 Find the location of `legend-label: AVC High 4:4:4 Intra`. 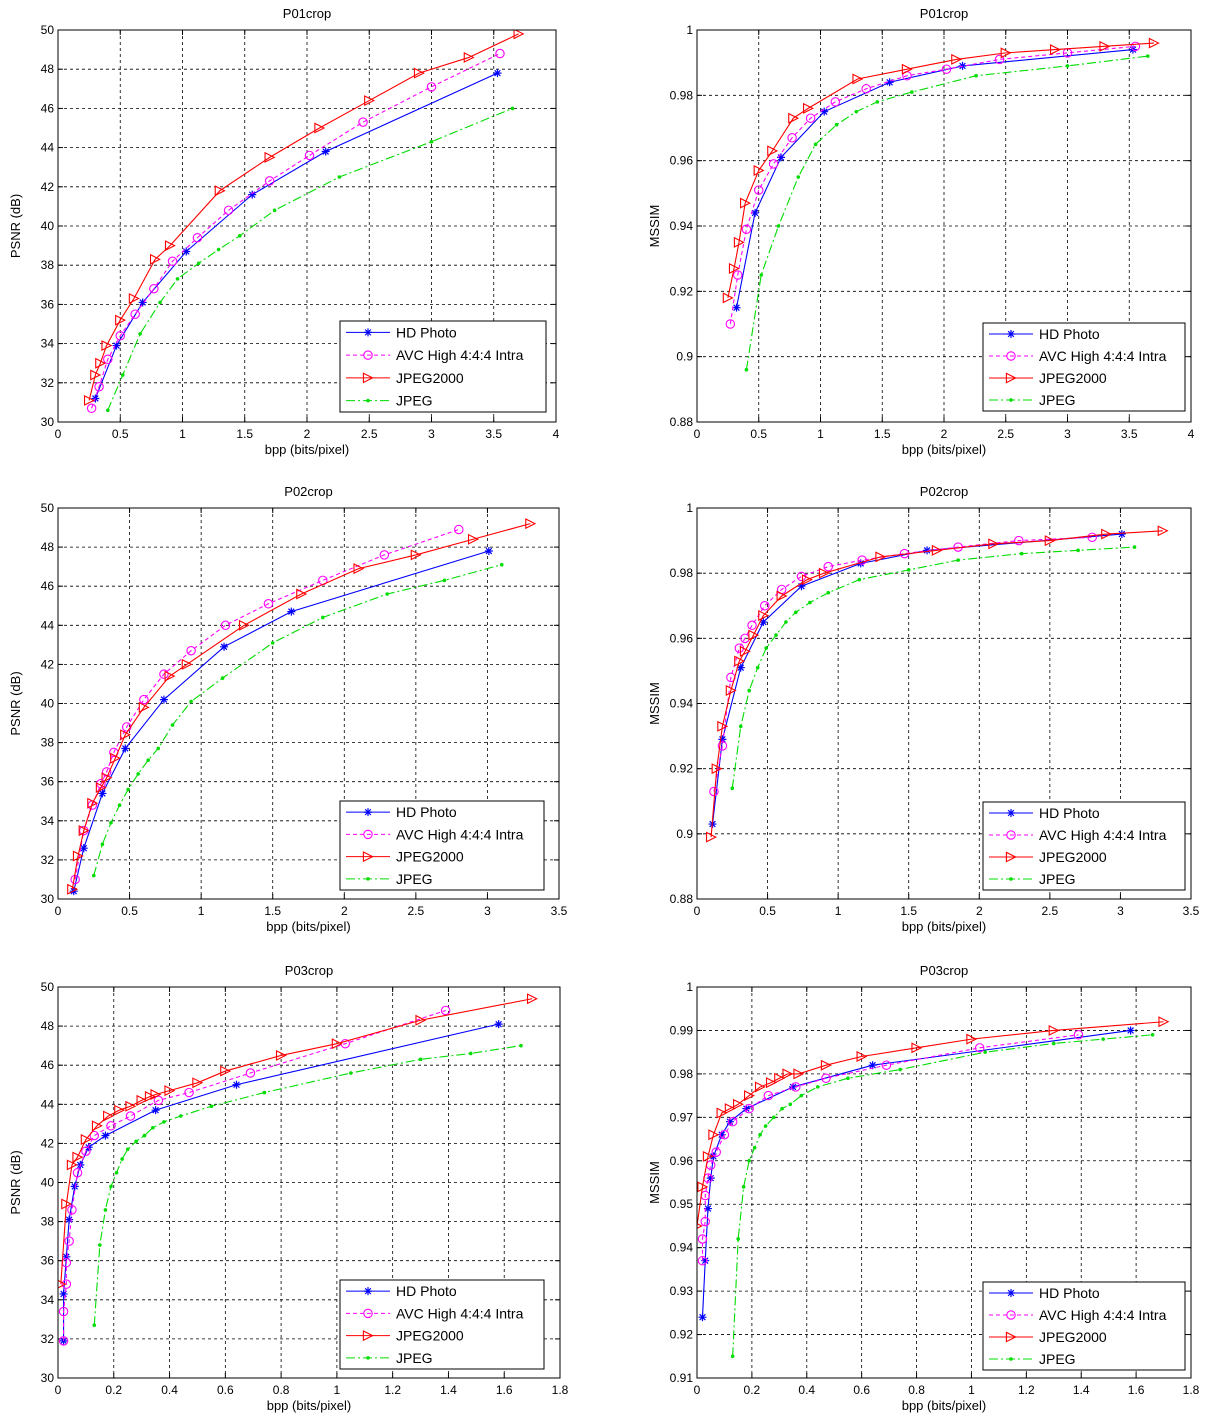

legend-label: AVC High 4:4:4 Intra is located at coordinates (460, 1313).